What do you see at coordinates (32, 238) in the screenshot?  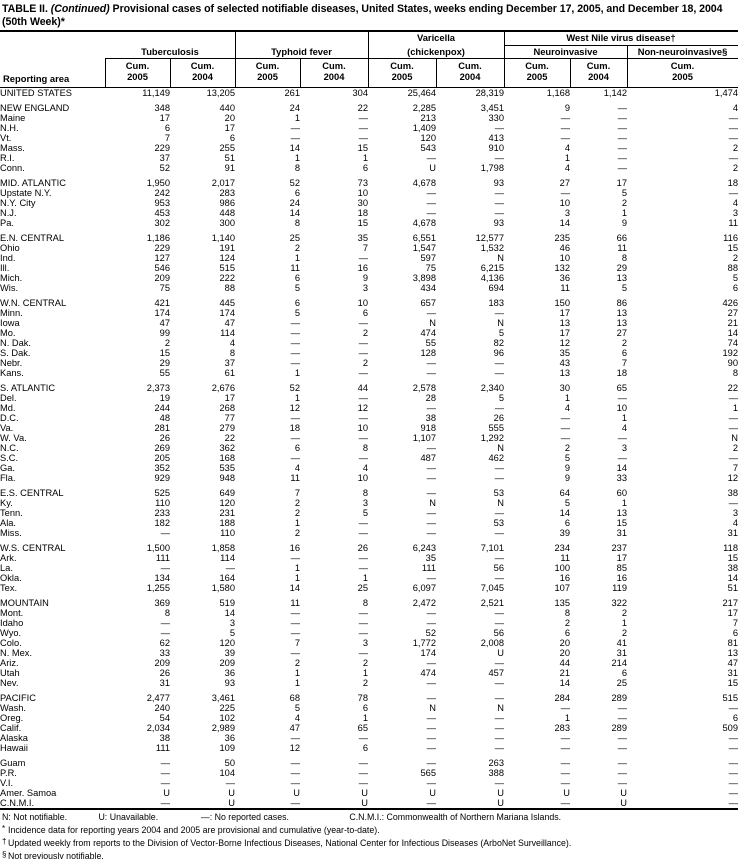 I see `reporting-area-cell: E.N. CENTRAL` at bounding box center [32, 238].